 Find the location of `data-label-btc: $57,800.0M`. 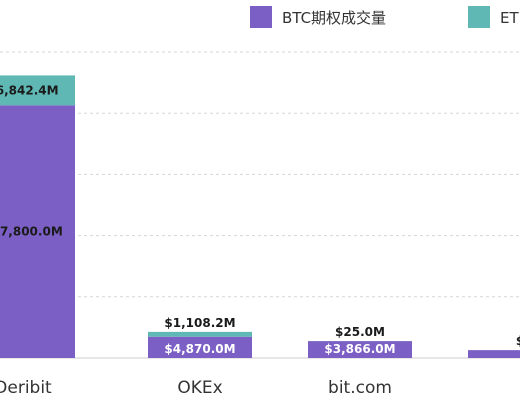

data-label-btc: $57,800.0M is located at coordinates (31, 232).